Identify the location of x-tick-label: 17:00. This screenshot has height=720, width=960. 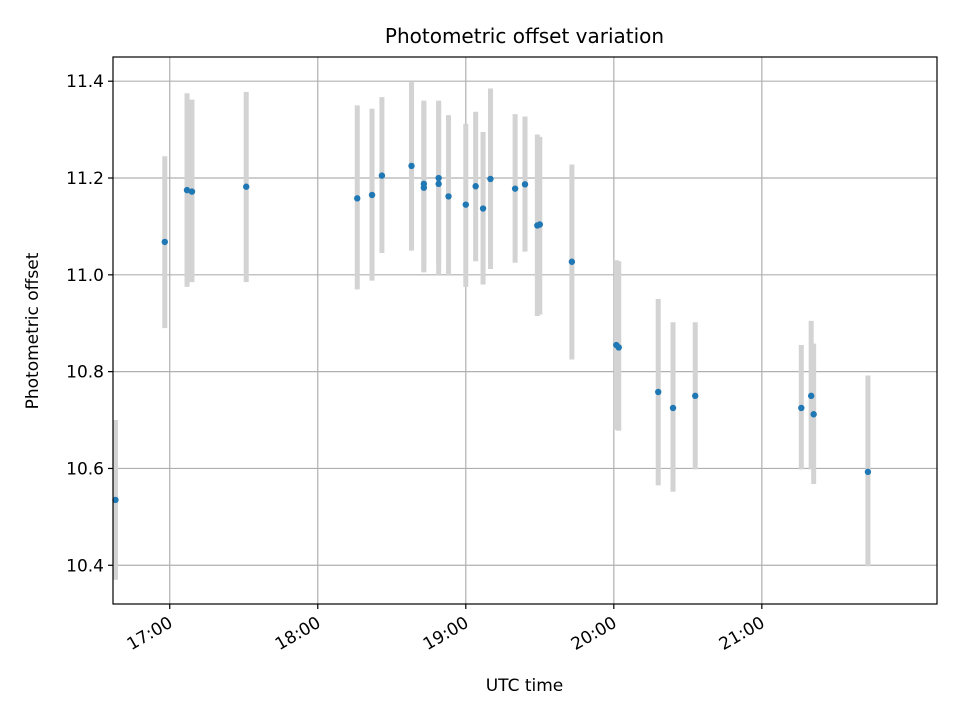
(150, 634).